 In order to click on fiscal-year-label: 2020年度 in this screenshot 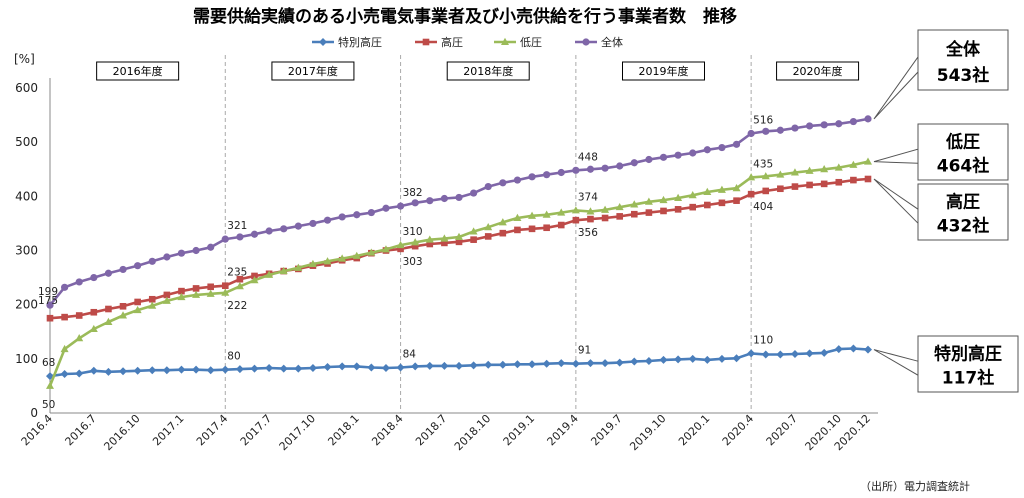, I will do `click(818, 71)`.